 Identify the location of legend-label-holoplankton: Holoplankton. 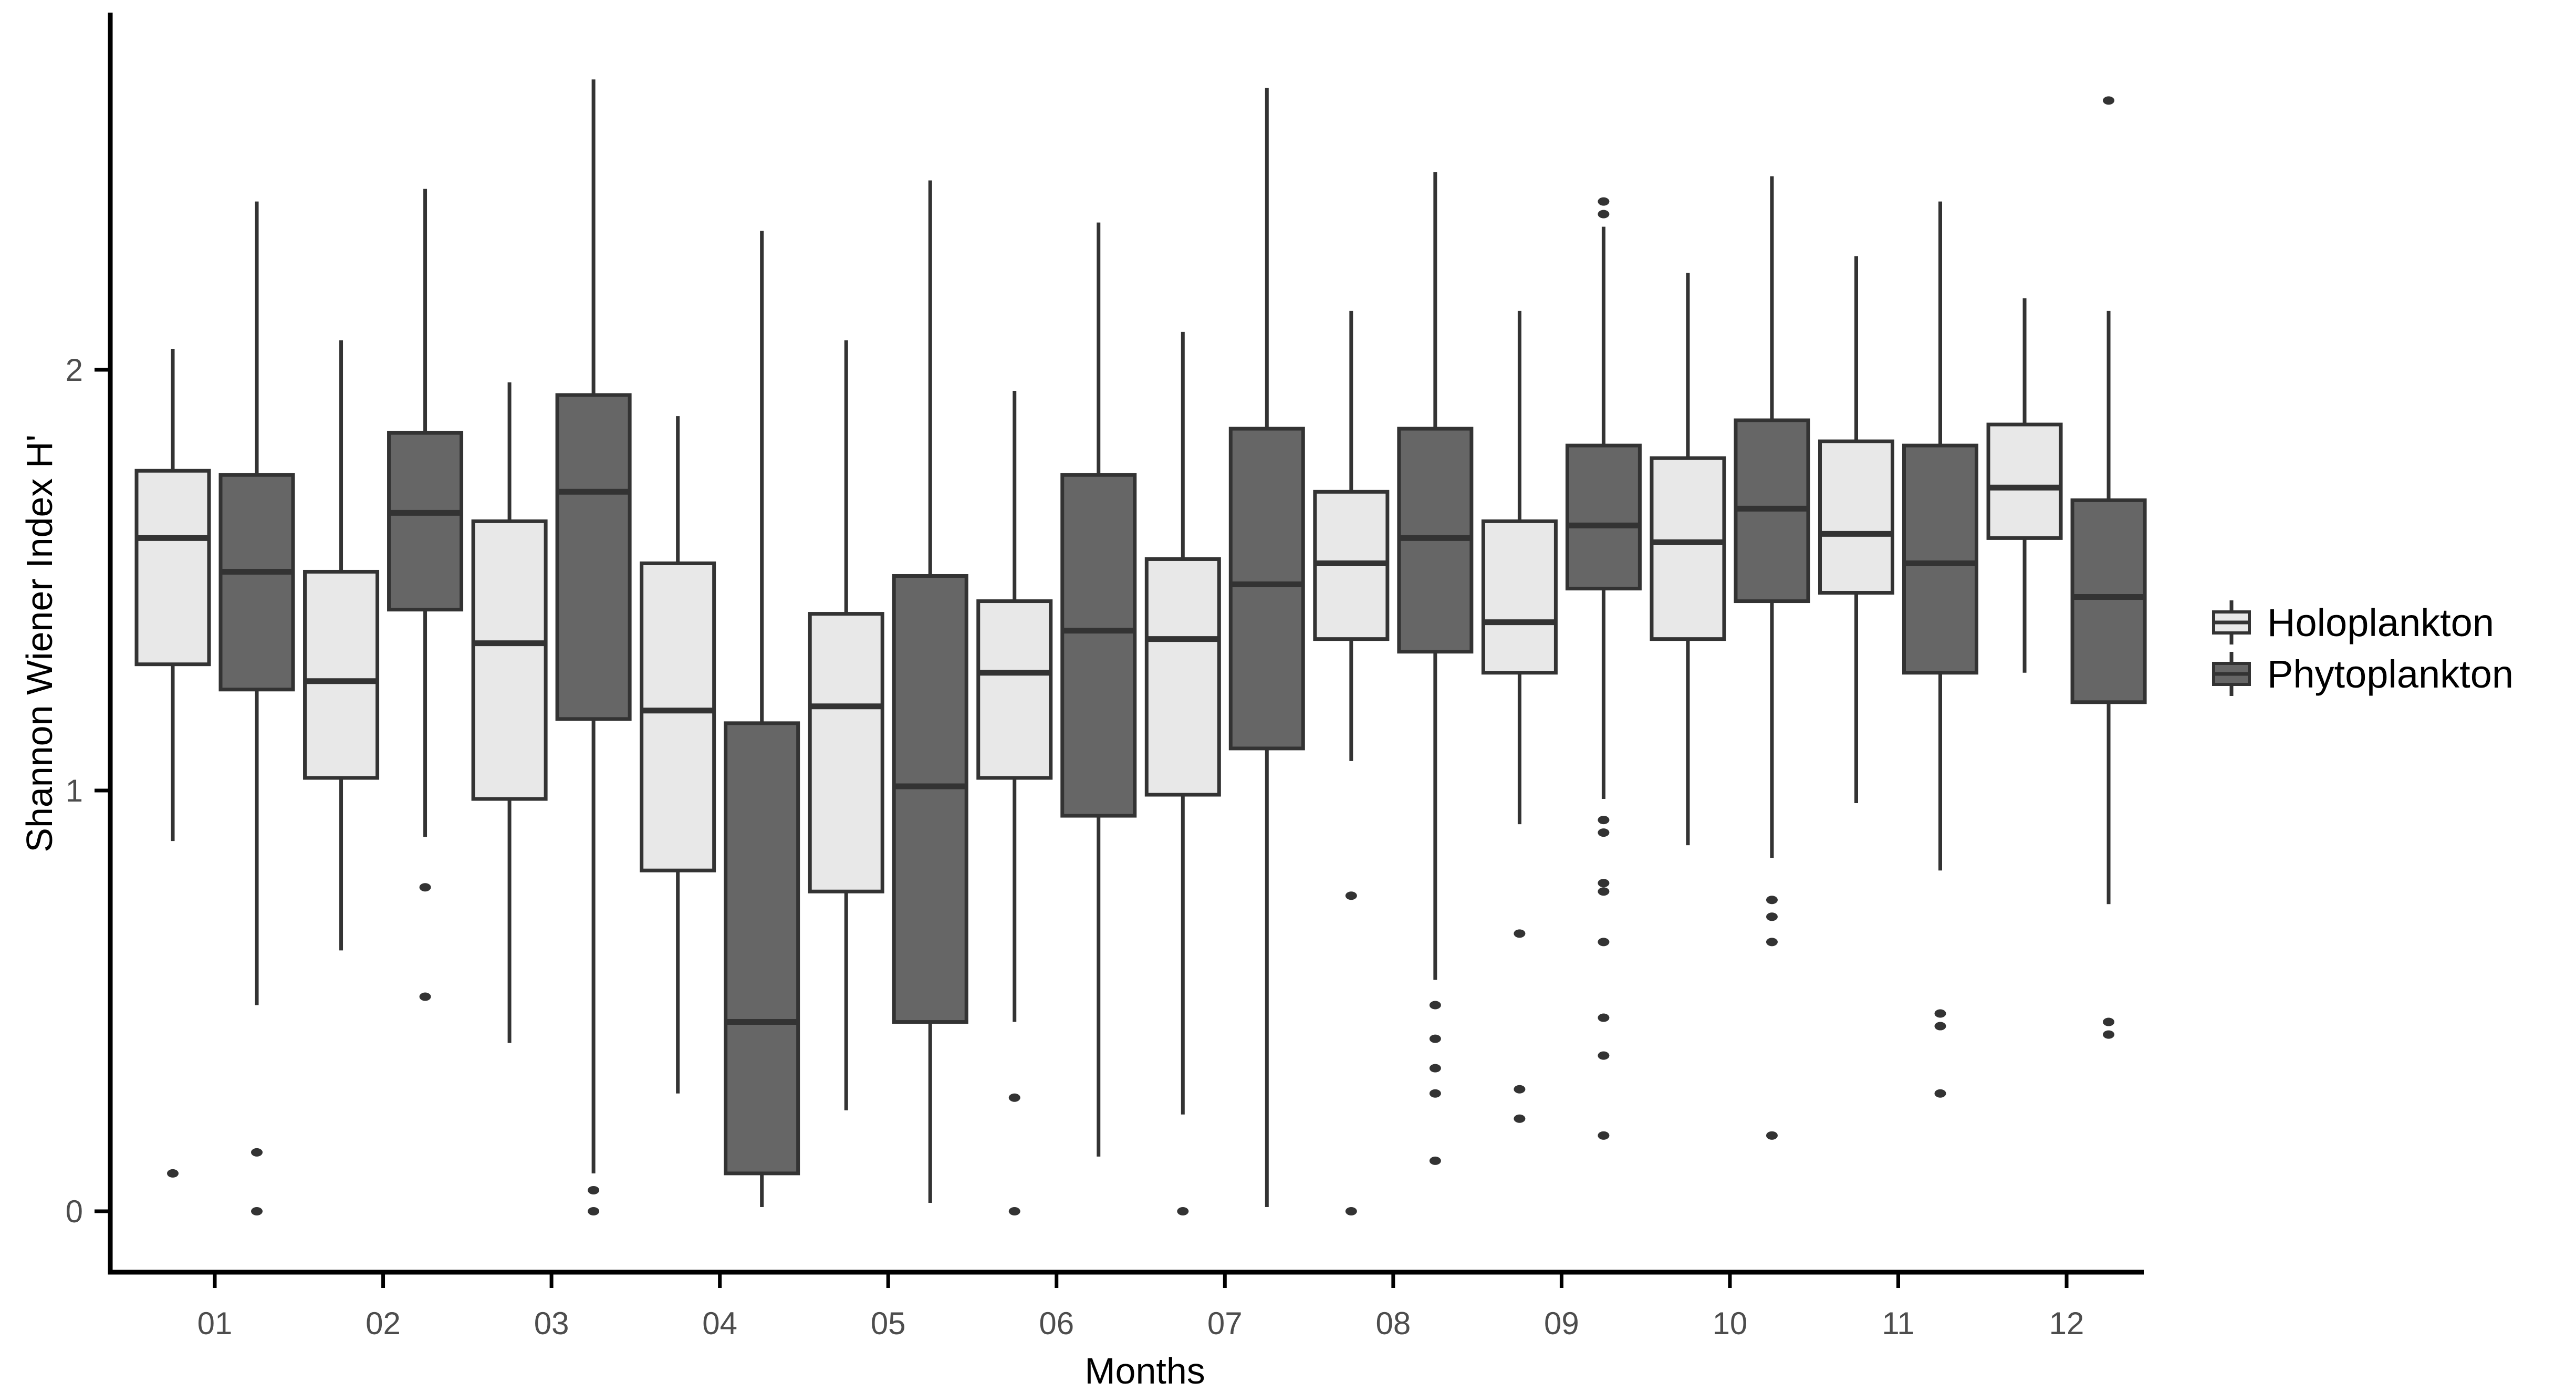
(2380, 622).